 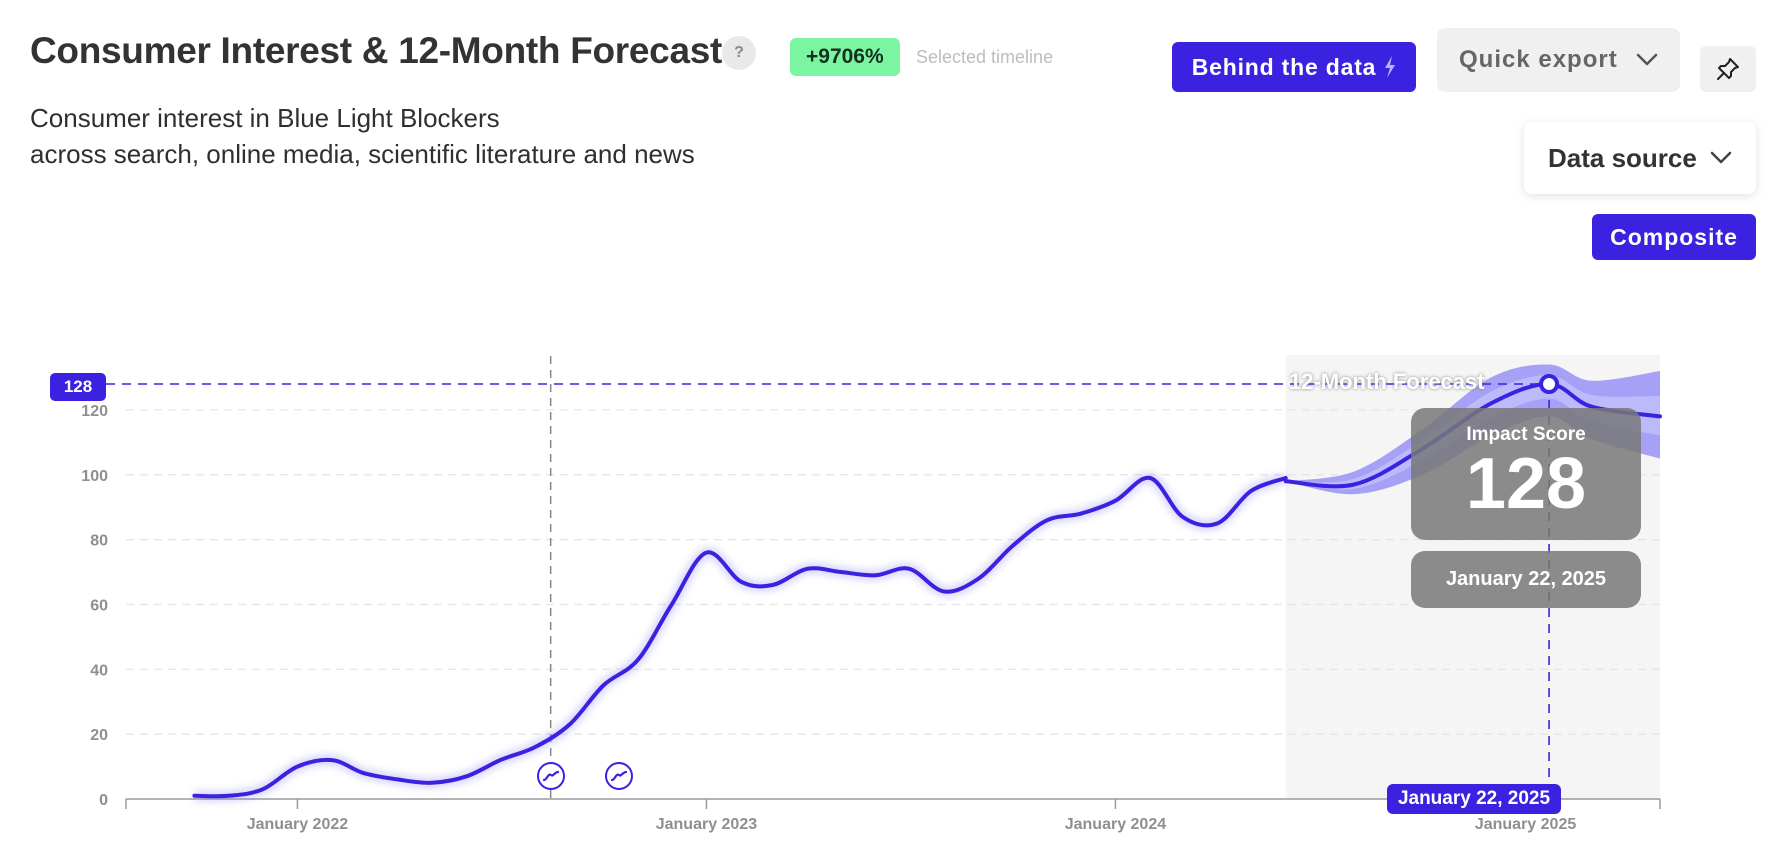 What do you see at coordinates (1538, 59) in the screenshot?
I see `quick-export-label: Quick export` at bounding box center [1538, 59].